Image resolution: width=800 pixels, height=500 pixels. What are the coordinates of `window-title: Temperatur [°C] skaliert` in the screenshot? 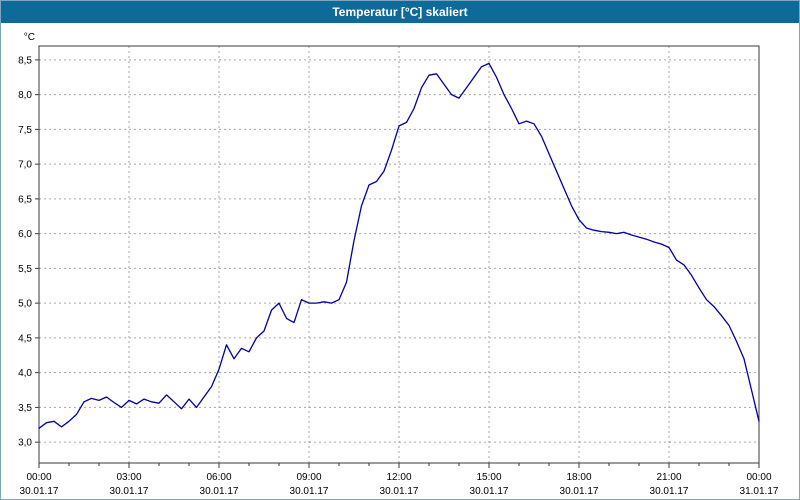 It's located at (400, 12).